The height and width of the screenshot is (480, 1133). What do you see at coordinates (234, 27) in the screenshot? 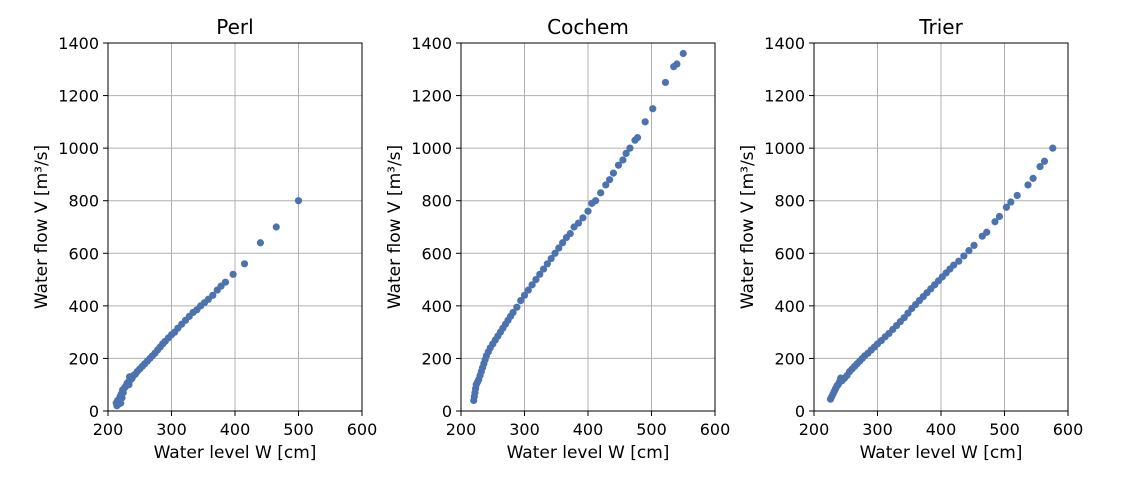
I see `panel-title: Perl` at bounding box center [234, 27].